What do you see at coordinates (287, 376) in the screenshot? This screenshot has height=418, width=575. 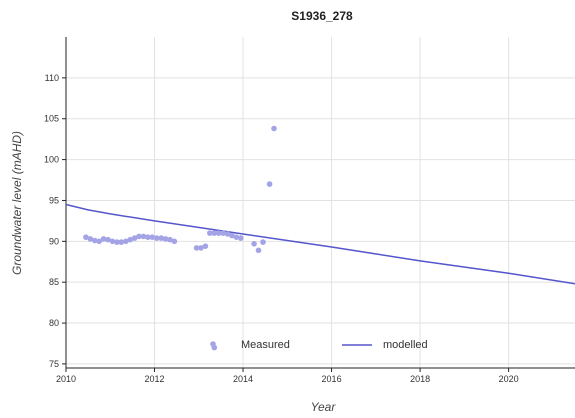 I see `x-ticks: 2010 2012 2014 2016 2018 2020` at bounding box center [287, 376].